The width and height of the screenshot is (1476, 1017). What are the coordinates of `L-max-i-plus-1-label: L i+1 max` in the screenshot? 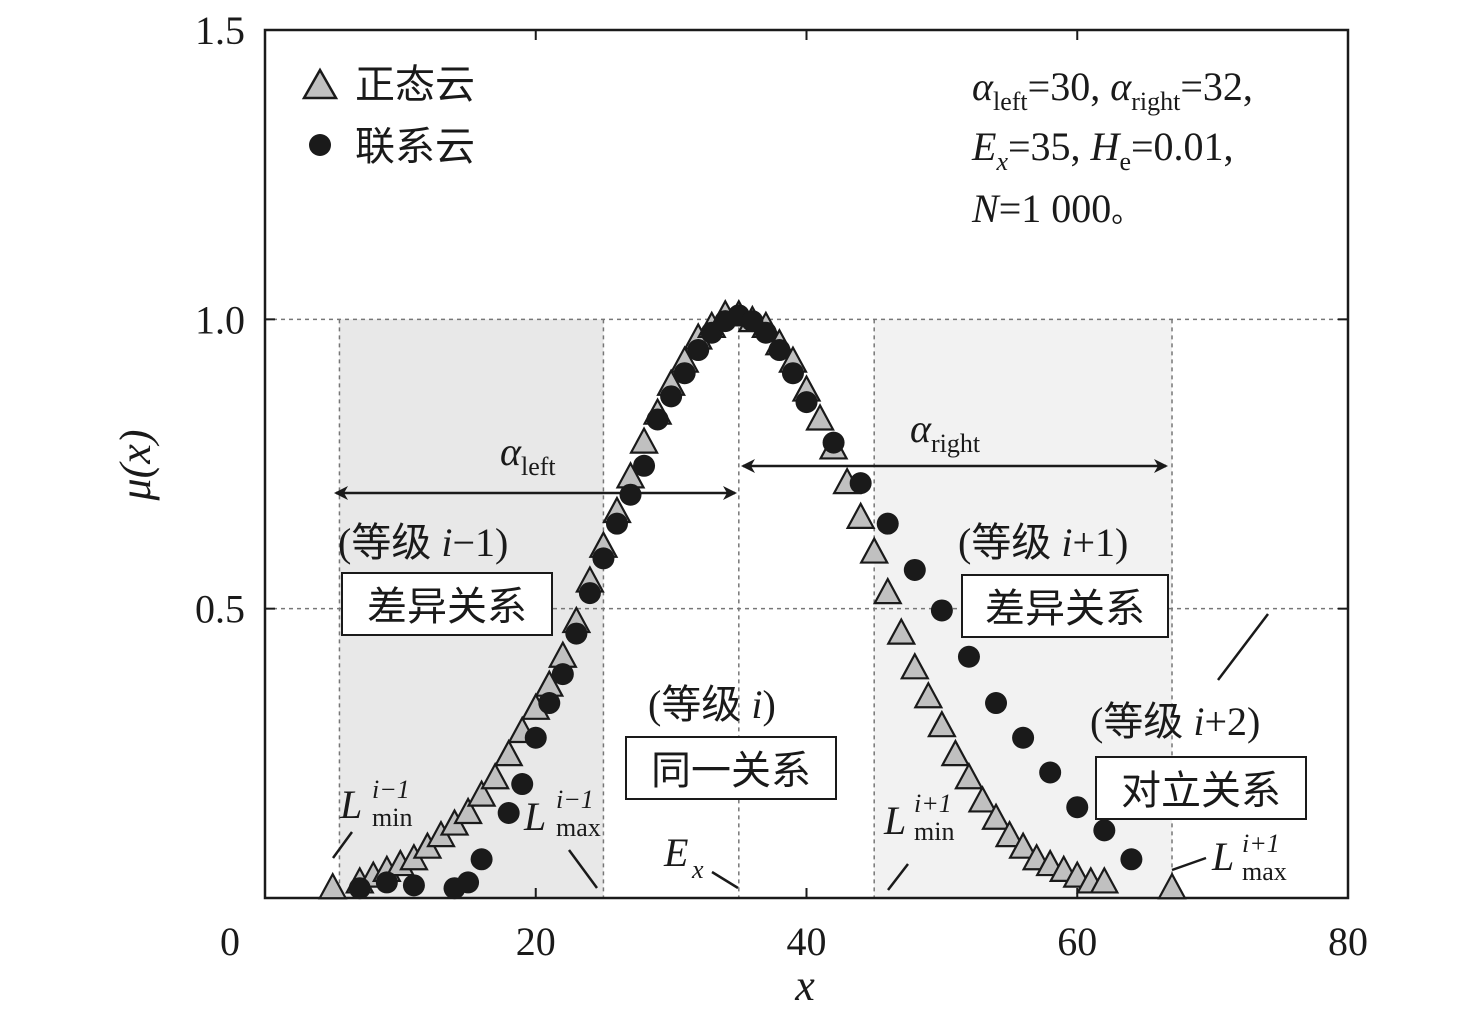 It's located at (1229, 857).